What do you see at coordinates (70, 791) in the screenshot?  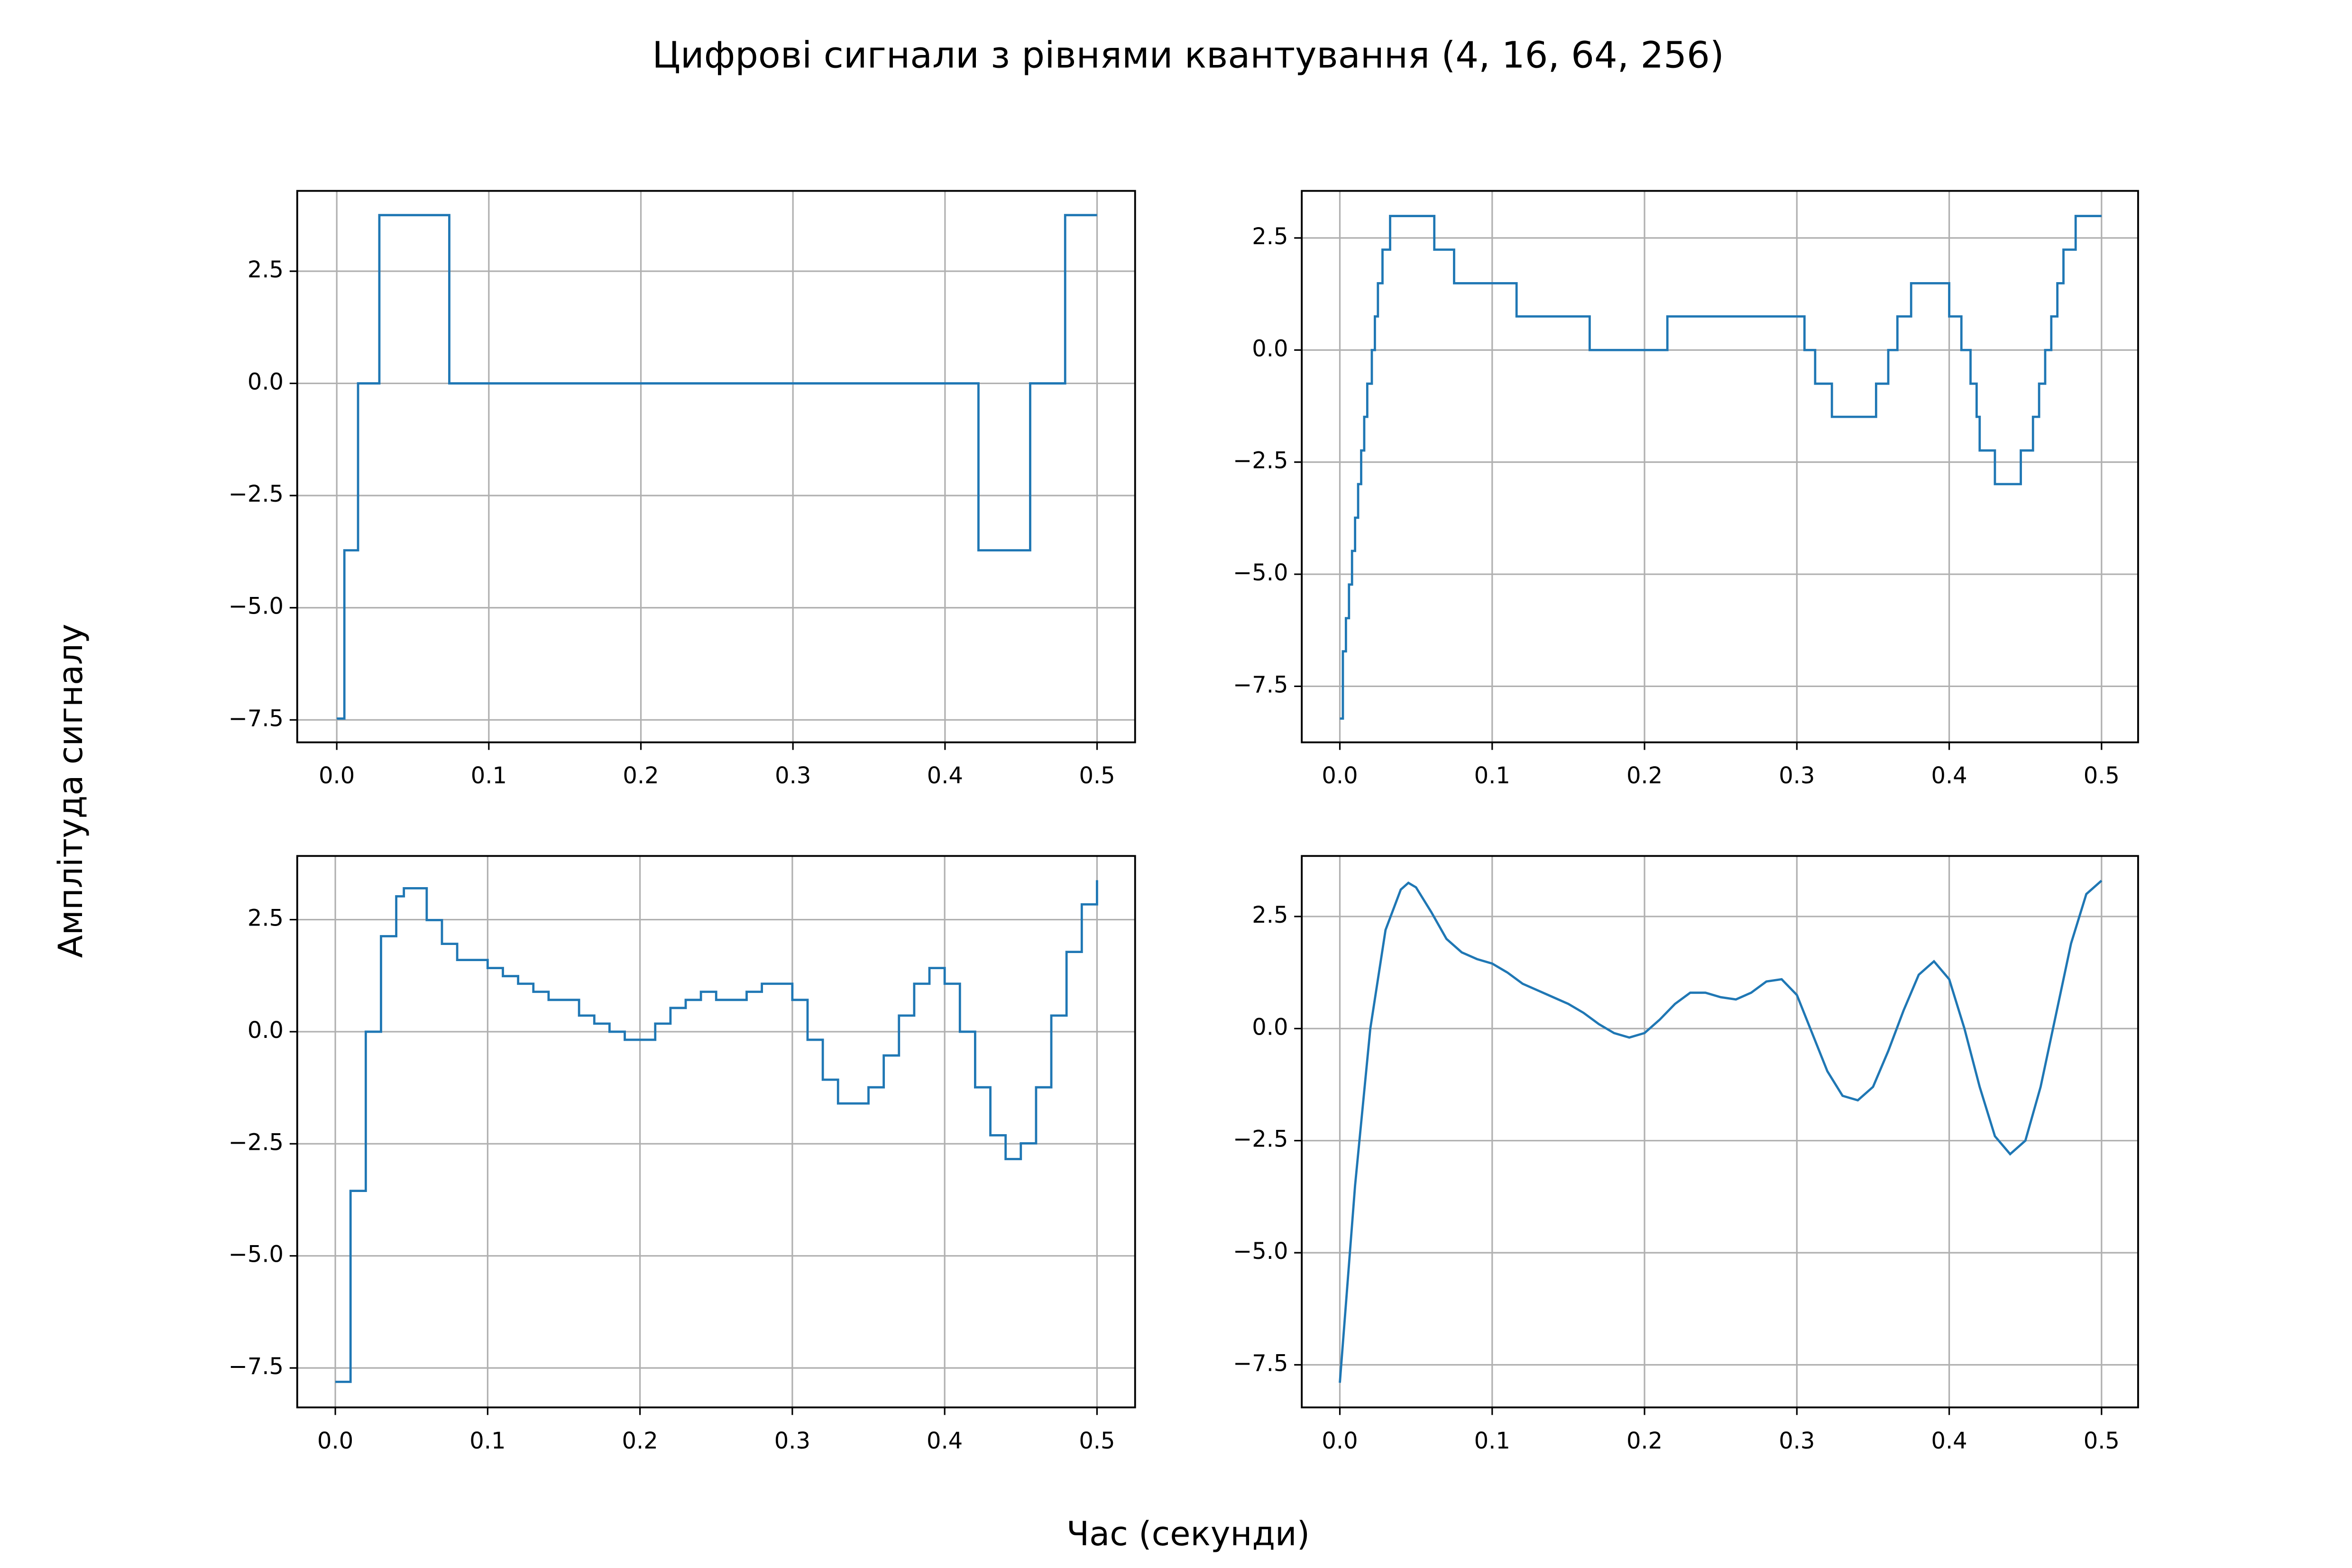 I see `y-axis-label: Амплітуда сигналу` at bounding box center [70, 791].